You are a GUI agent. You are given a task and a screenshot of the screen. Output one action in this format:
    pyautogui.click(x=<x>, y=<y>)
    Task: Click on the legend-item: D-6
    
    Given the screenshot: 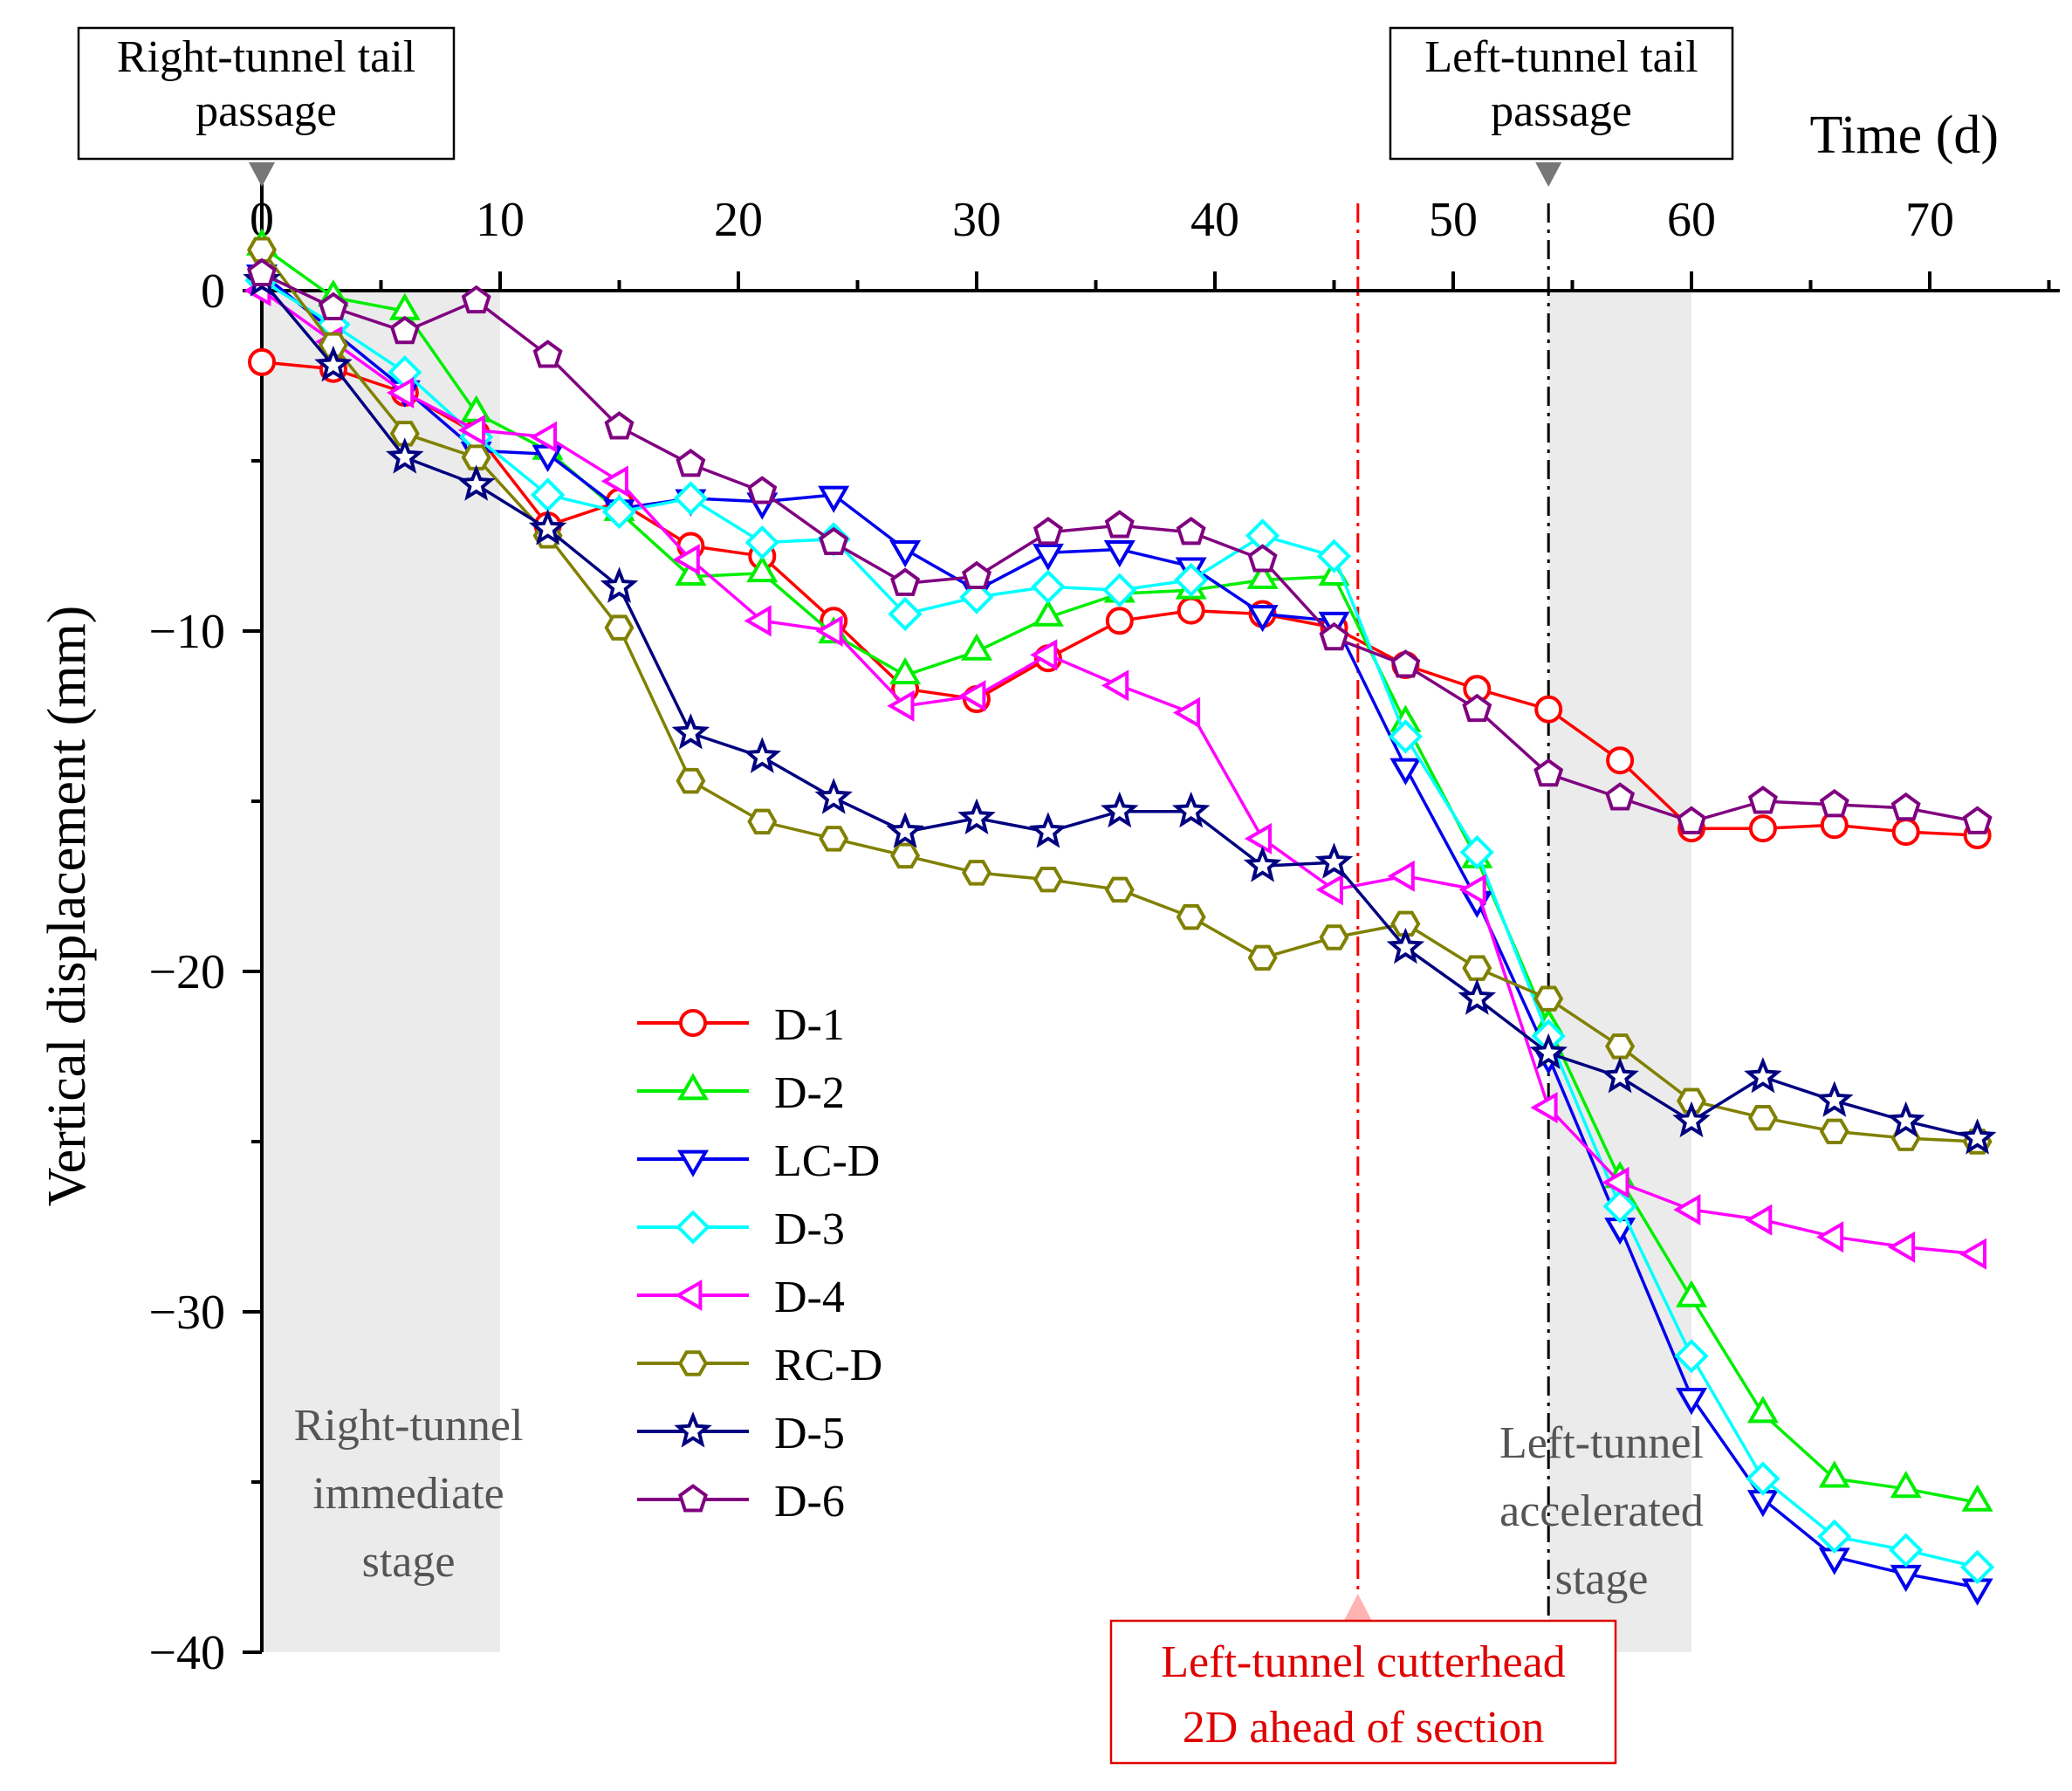 What is the action you would take?
    pyautogui.click(x=741, y=1502)
    